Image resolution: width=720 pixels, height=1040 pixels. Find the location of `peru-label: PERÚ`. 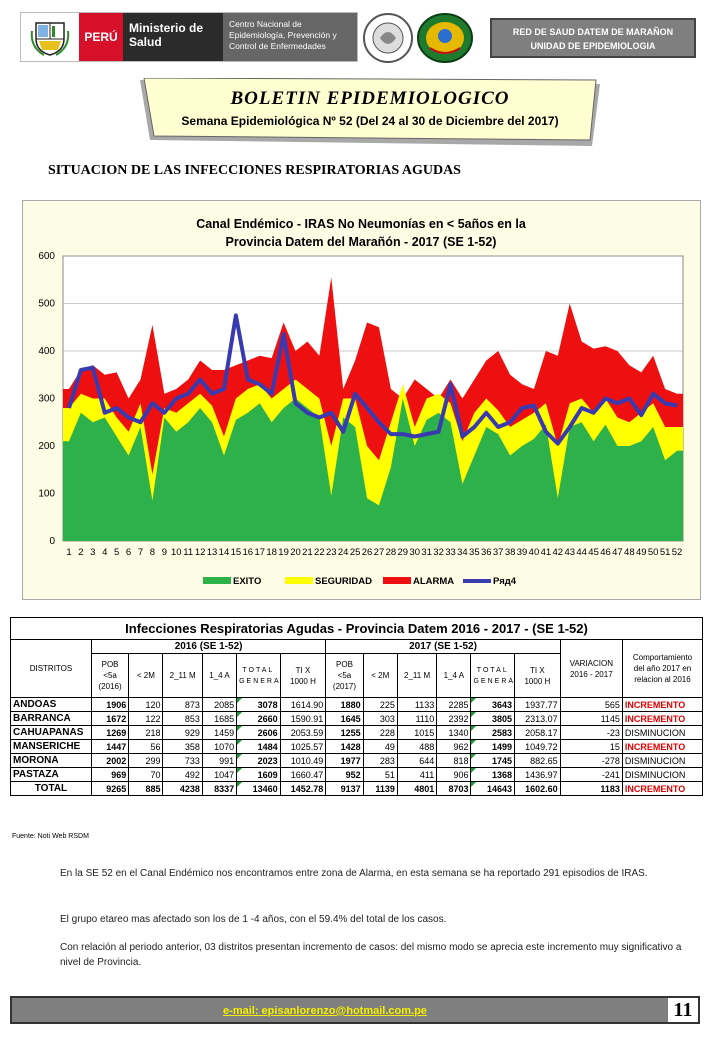

peru-label: PERÚ is located at coordinates (101, 37).